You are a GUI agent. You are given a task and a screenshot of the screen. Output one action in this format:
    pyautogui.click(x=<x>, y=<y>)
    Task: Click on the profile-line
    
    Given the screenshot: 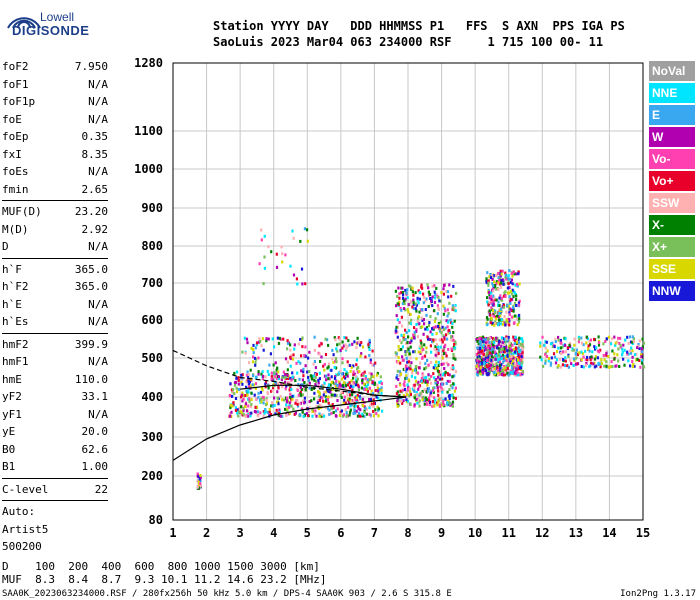 What is the action you would take?
    pyautogui.click(x=289, y=428)
    